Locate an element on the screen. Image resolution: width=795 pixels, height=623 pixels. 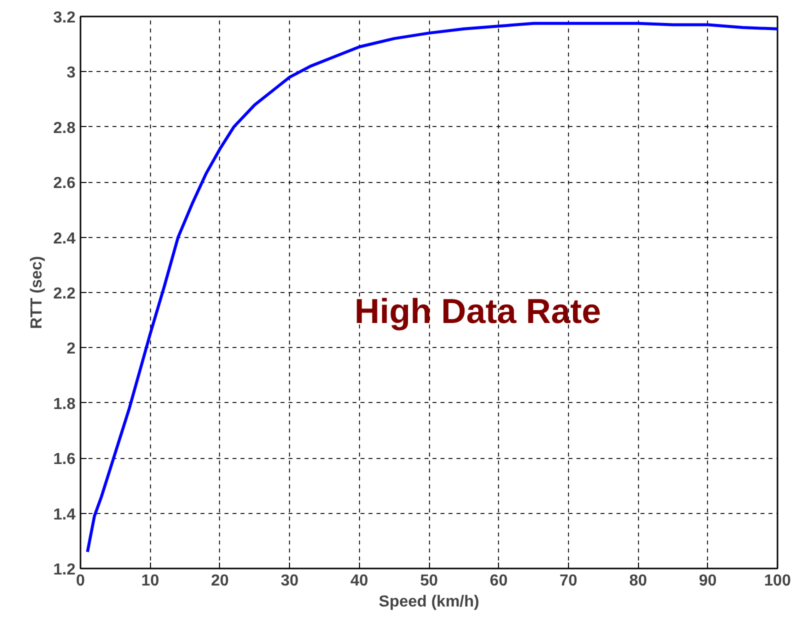
x-tick-label: 80 is located at coordinates (638, 581).